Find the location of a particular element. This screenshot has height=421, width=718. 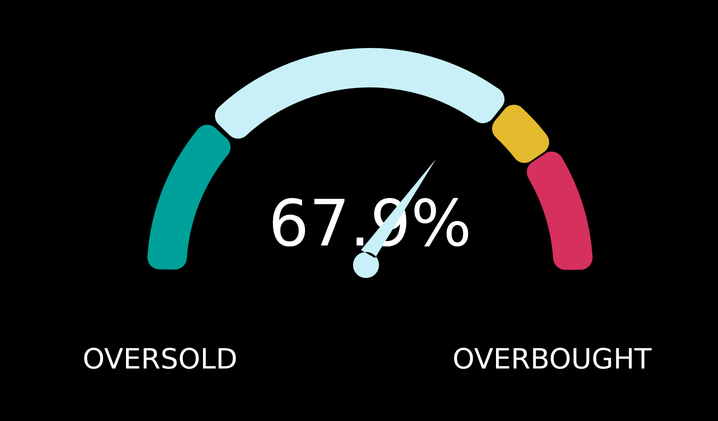

text: OVERSOLD is located at coordinates (160, 359).